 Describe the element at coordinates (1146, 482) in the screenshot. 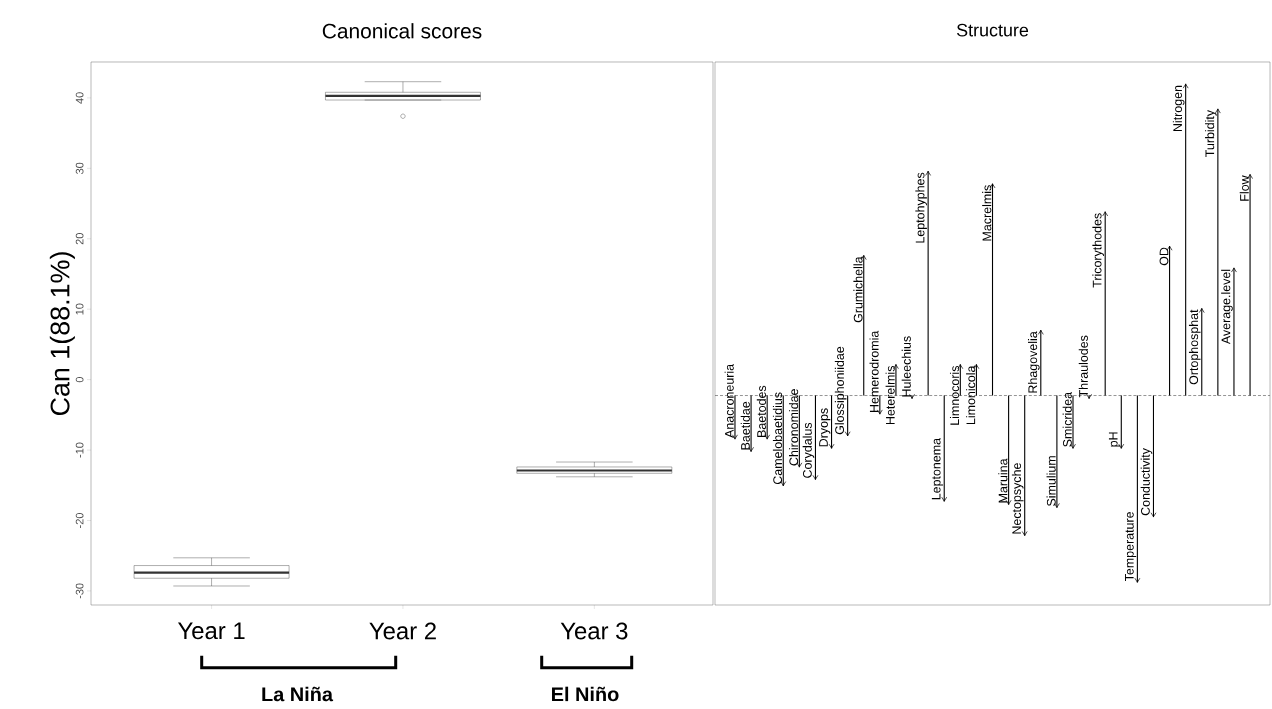

I see `x-tick-label: Conductivity` at that location.